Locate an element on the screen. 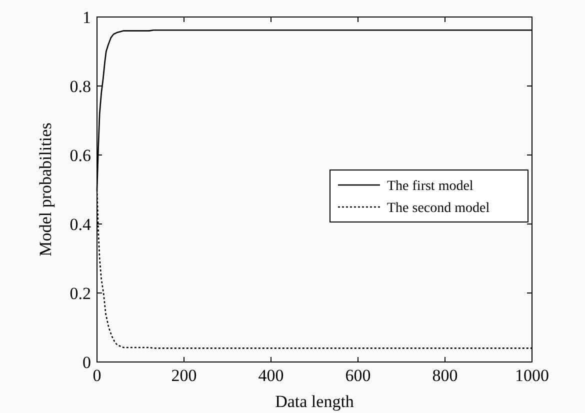 Image resolution: width=585 pixels, height=413 pixels. x-axis-title: Data length is located at coordinates (314, 401).